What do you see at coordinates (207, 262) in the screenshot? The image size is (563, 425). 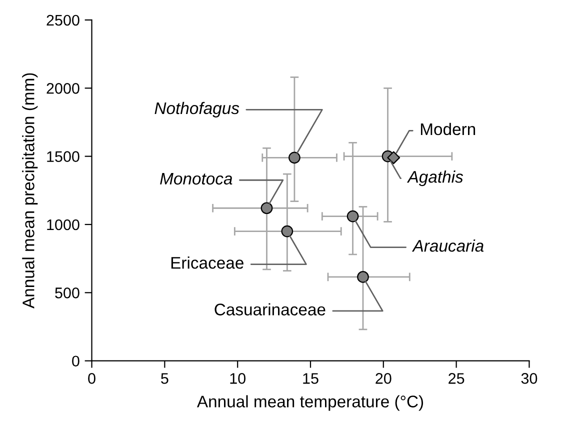 I see `annotation: Ericaceae` at bounding box center [207, 262].